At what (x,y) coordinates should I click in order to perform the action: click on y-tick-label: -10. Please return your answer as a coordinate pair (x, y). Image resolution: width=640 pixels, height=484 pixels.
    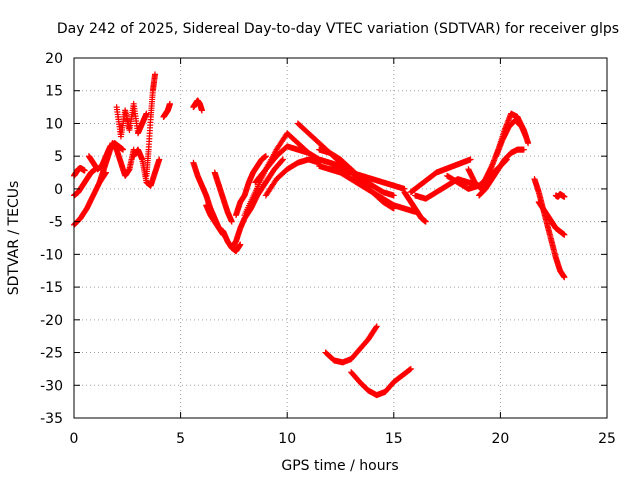
    Looking at the image, I should click on (51, 255).